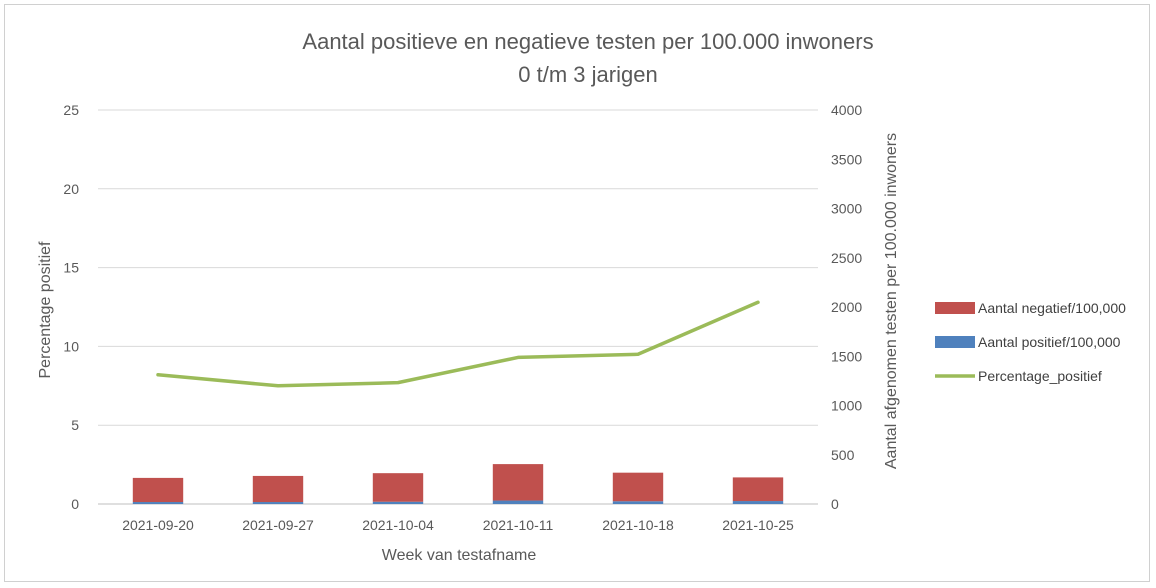 Image resolution: width=1156 pixels, height=588 pixels. I want to click on y-left-tick-label: 5, so click(75, 425).